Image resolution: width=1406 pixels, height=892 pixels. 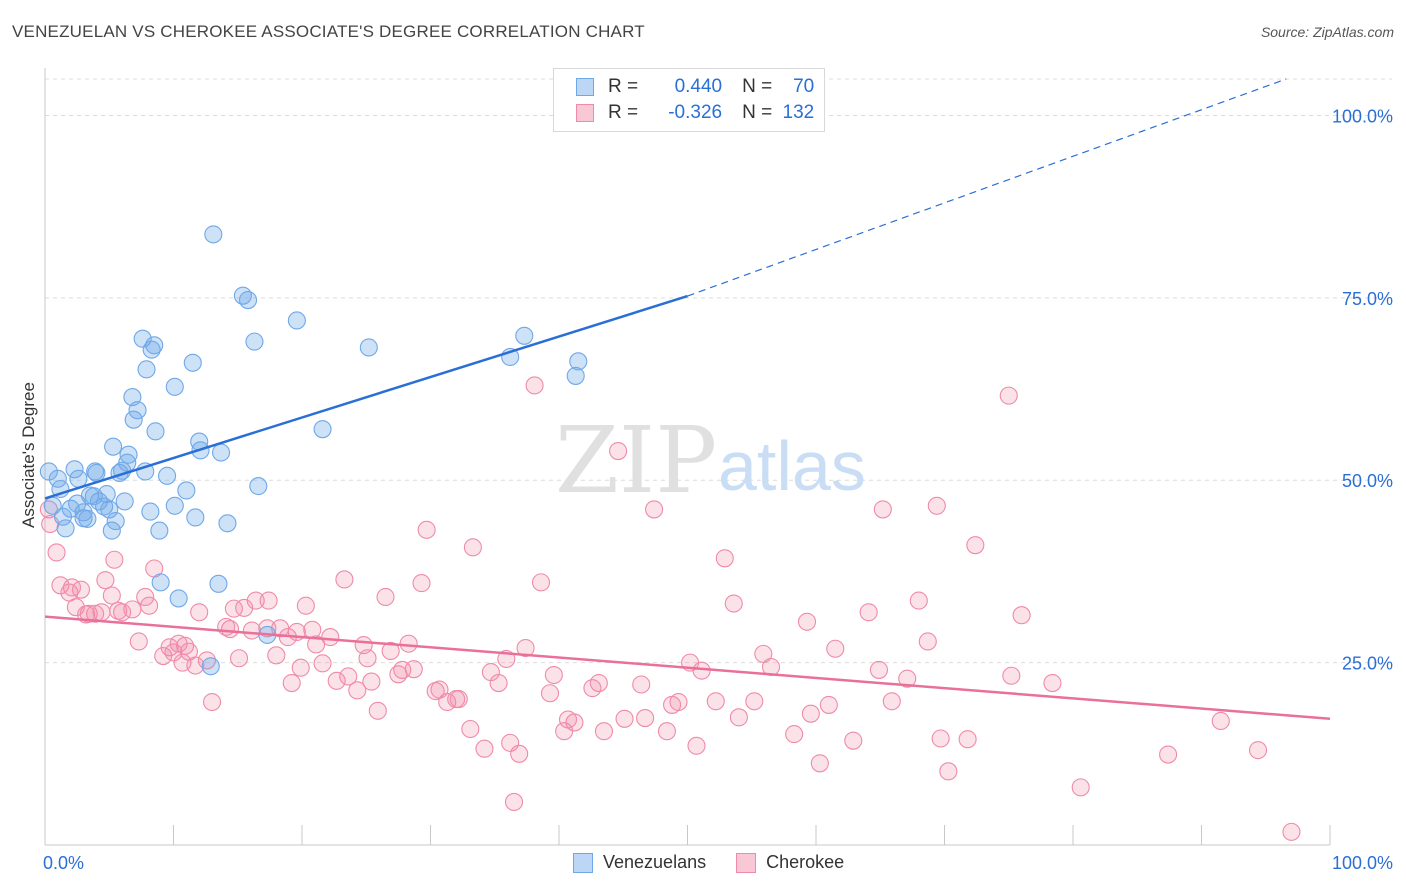 I want to click on legend-r-label: R =, so click(x=623, y=112).